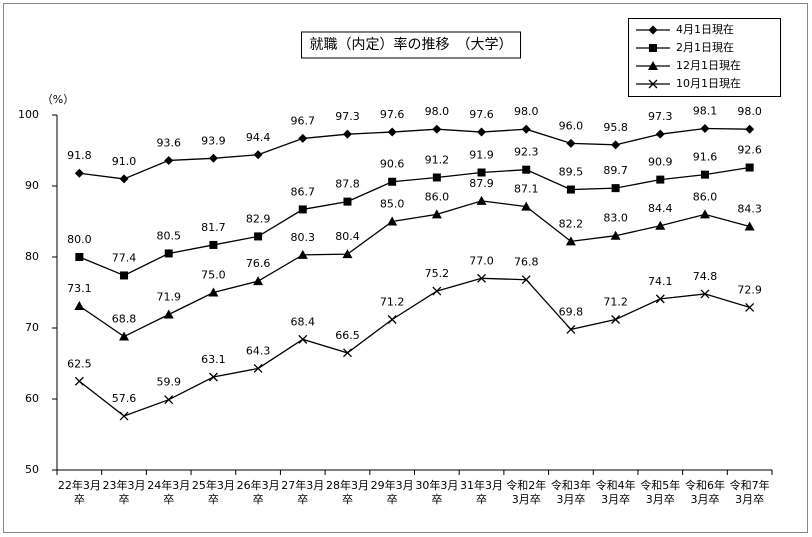 The height and width of the screenshot is (537, 812). What do you see at coordinates (660, 116) in the screenshot?
I see `data-label: 97.3` at bounding box center [660, 116].